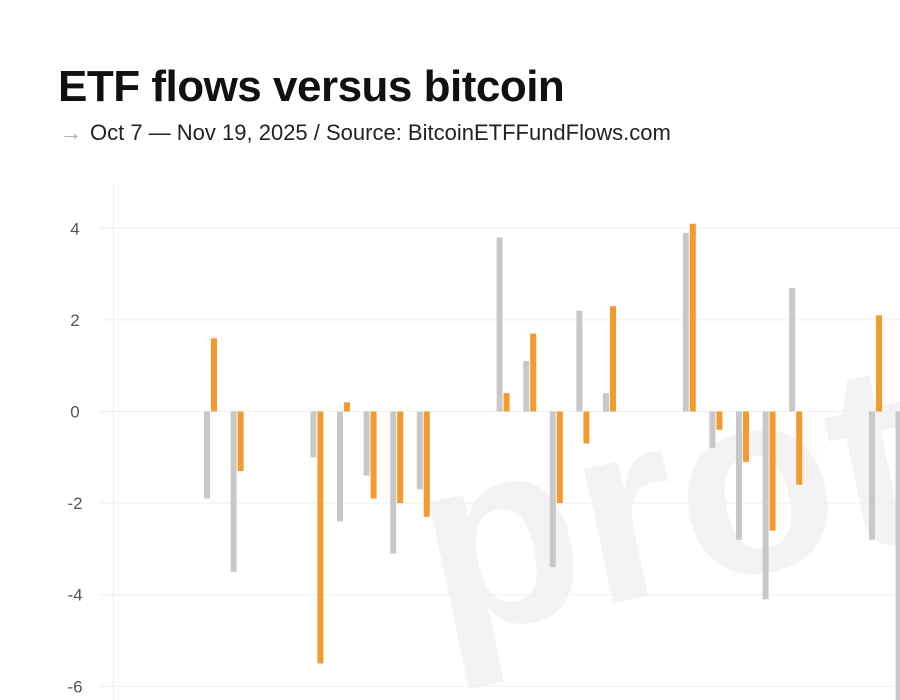  I want to click on y-tick-label: -6, so click(74, 686).